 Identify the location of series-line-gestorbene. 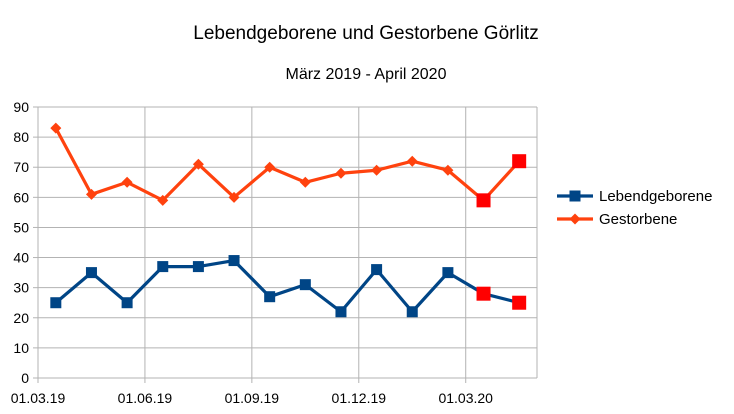
(287, 164).